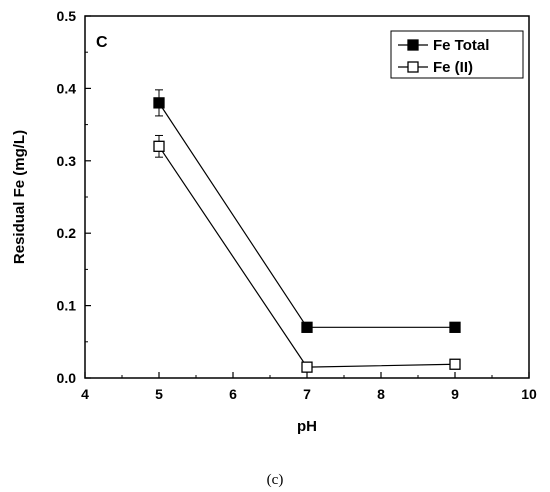  I want to click on x-tick-label: 10, so click(529, 394).